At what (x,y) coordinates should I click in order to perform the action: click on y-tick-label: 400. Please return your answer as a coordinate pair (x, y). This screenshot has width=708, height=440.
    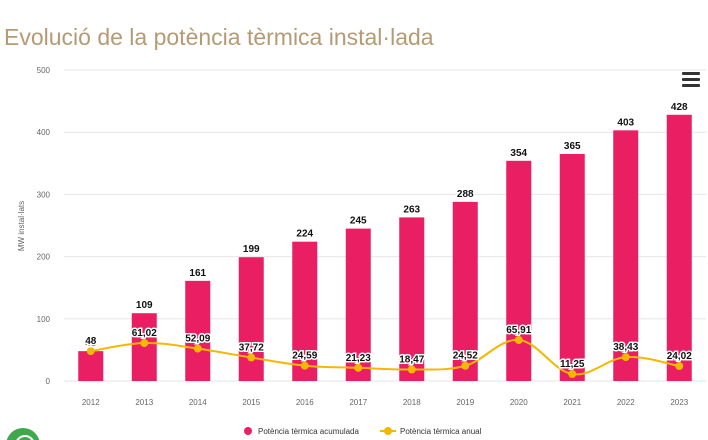
    Looking at the image, I should click on (44, 132).